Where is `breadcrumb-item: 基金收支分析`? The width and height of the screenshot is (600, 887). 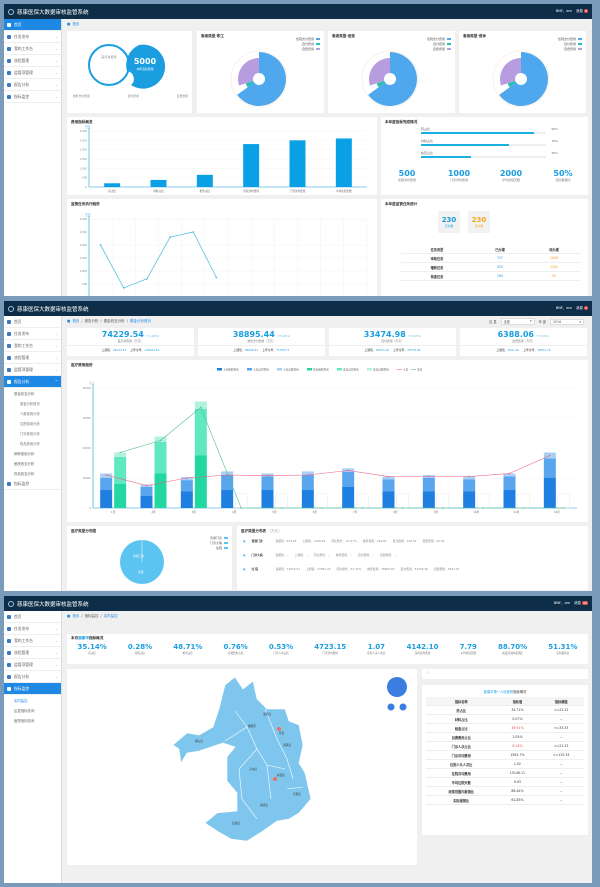 breadcrumb-item: 基金收支分析 is located at coordinates (114, 320).